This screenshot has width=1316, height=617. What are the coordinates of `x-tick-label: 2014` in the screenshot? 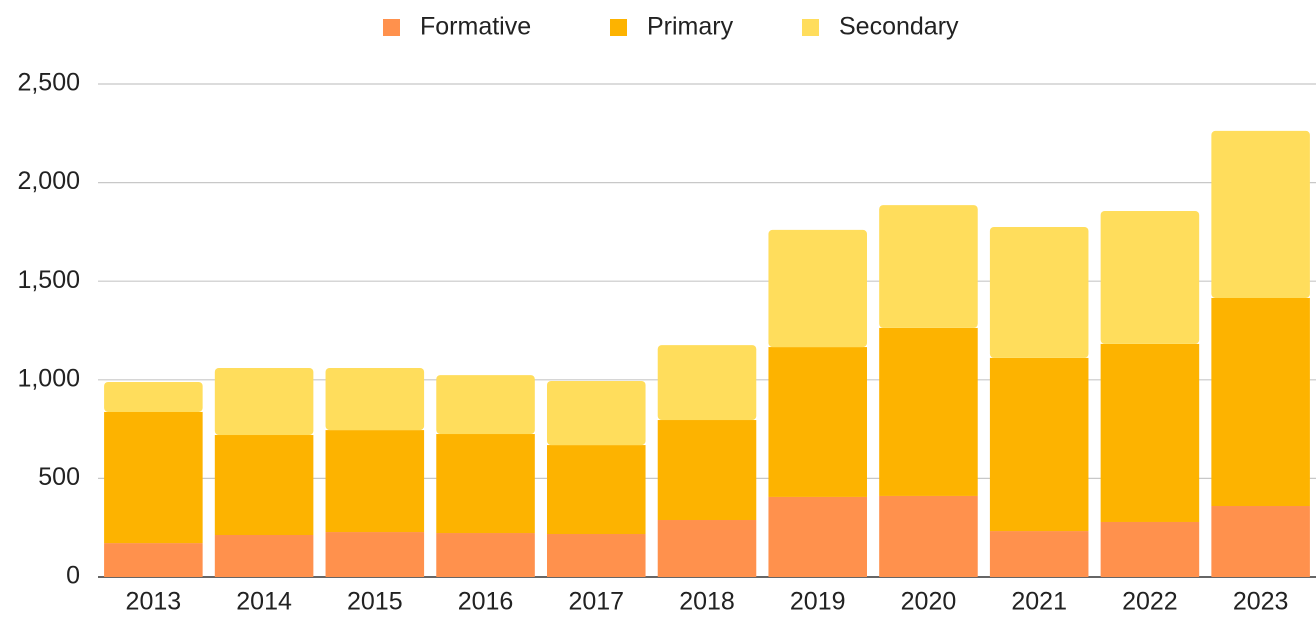 It's located at (264, 602).